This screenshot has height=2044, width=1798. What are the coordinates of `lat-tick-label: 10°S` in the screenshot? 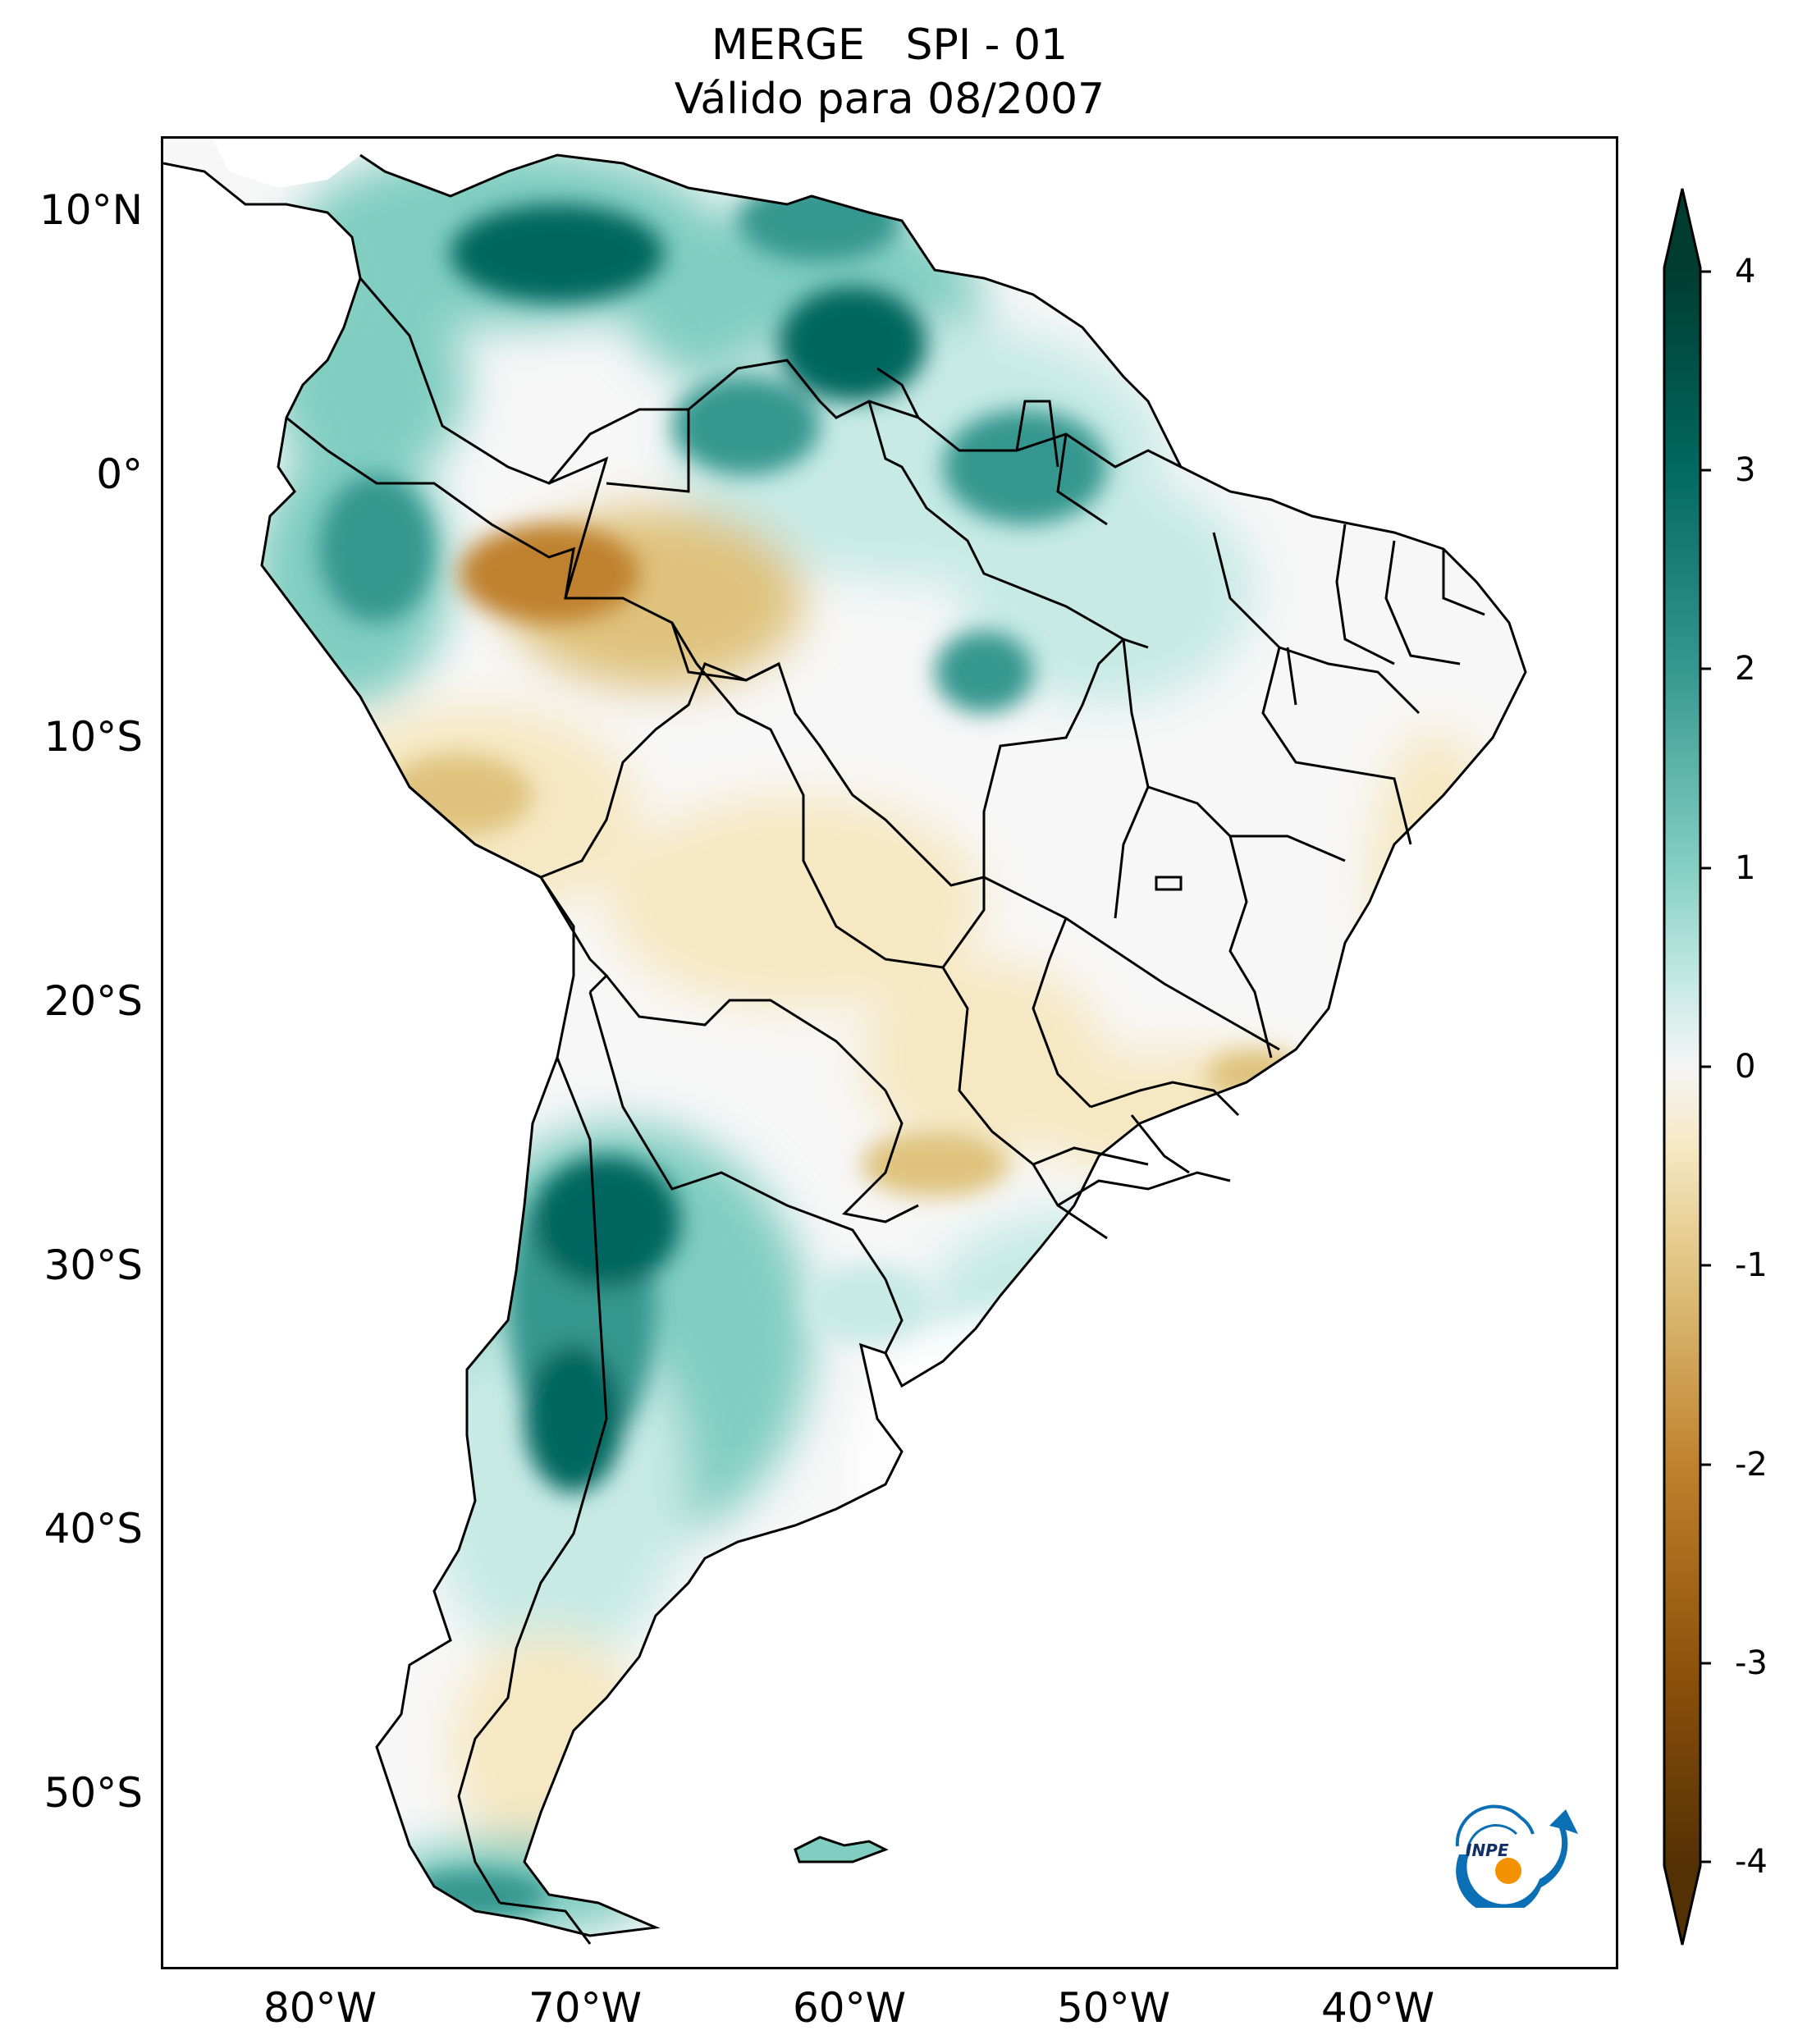 It's located at (93, 737).